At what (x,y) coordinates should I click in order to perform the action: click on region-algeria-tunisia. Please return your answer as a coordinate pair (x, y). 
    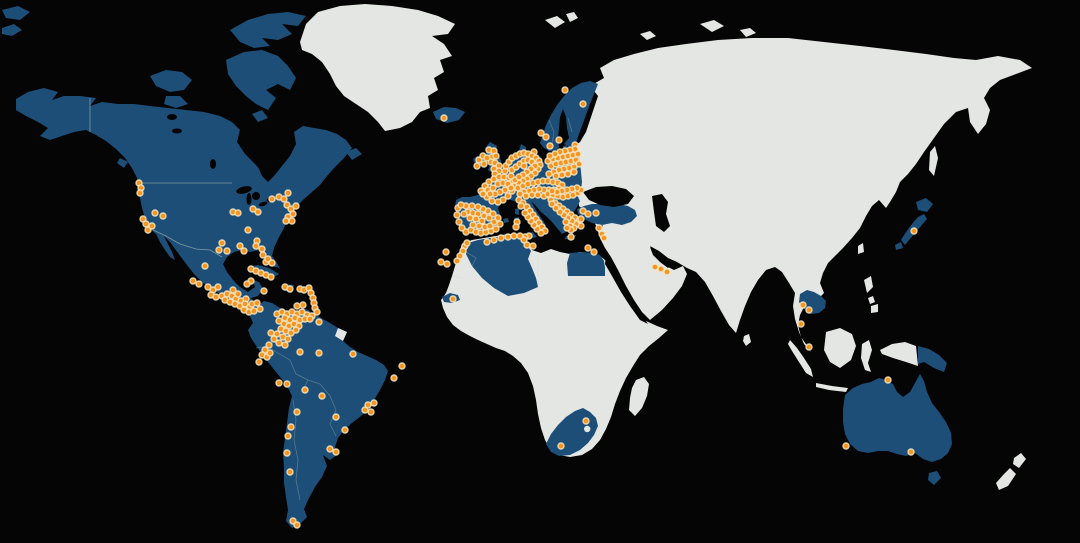
    Looking at the image, I should click on (502, 265).